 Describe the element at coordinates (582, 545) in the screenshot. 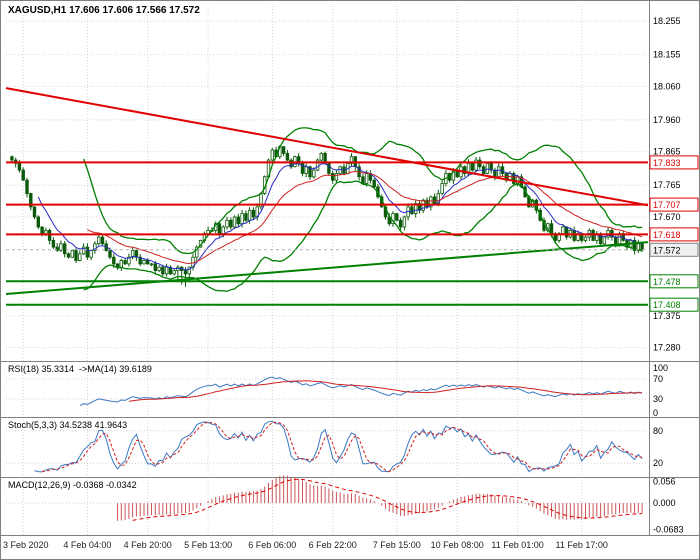

I see `time-tick-label: 11 Feb 17:00` at that location.